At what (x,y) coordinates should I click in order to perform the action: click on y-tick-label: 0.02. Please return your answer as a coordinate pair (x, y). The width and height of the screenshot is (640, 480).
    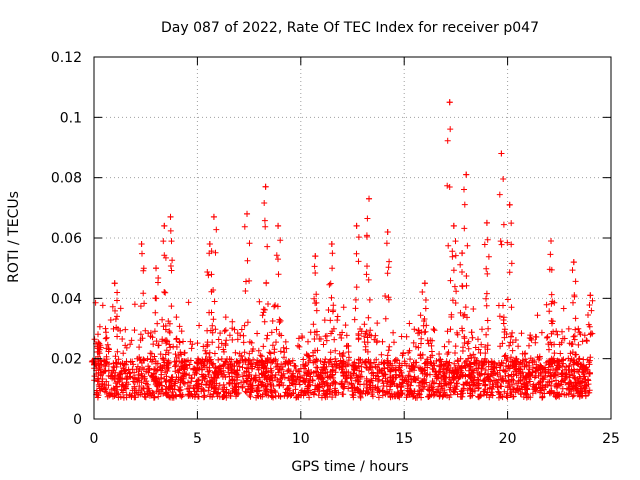
    Looking at the image, I should click on (66, 360).